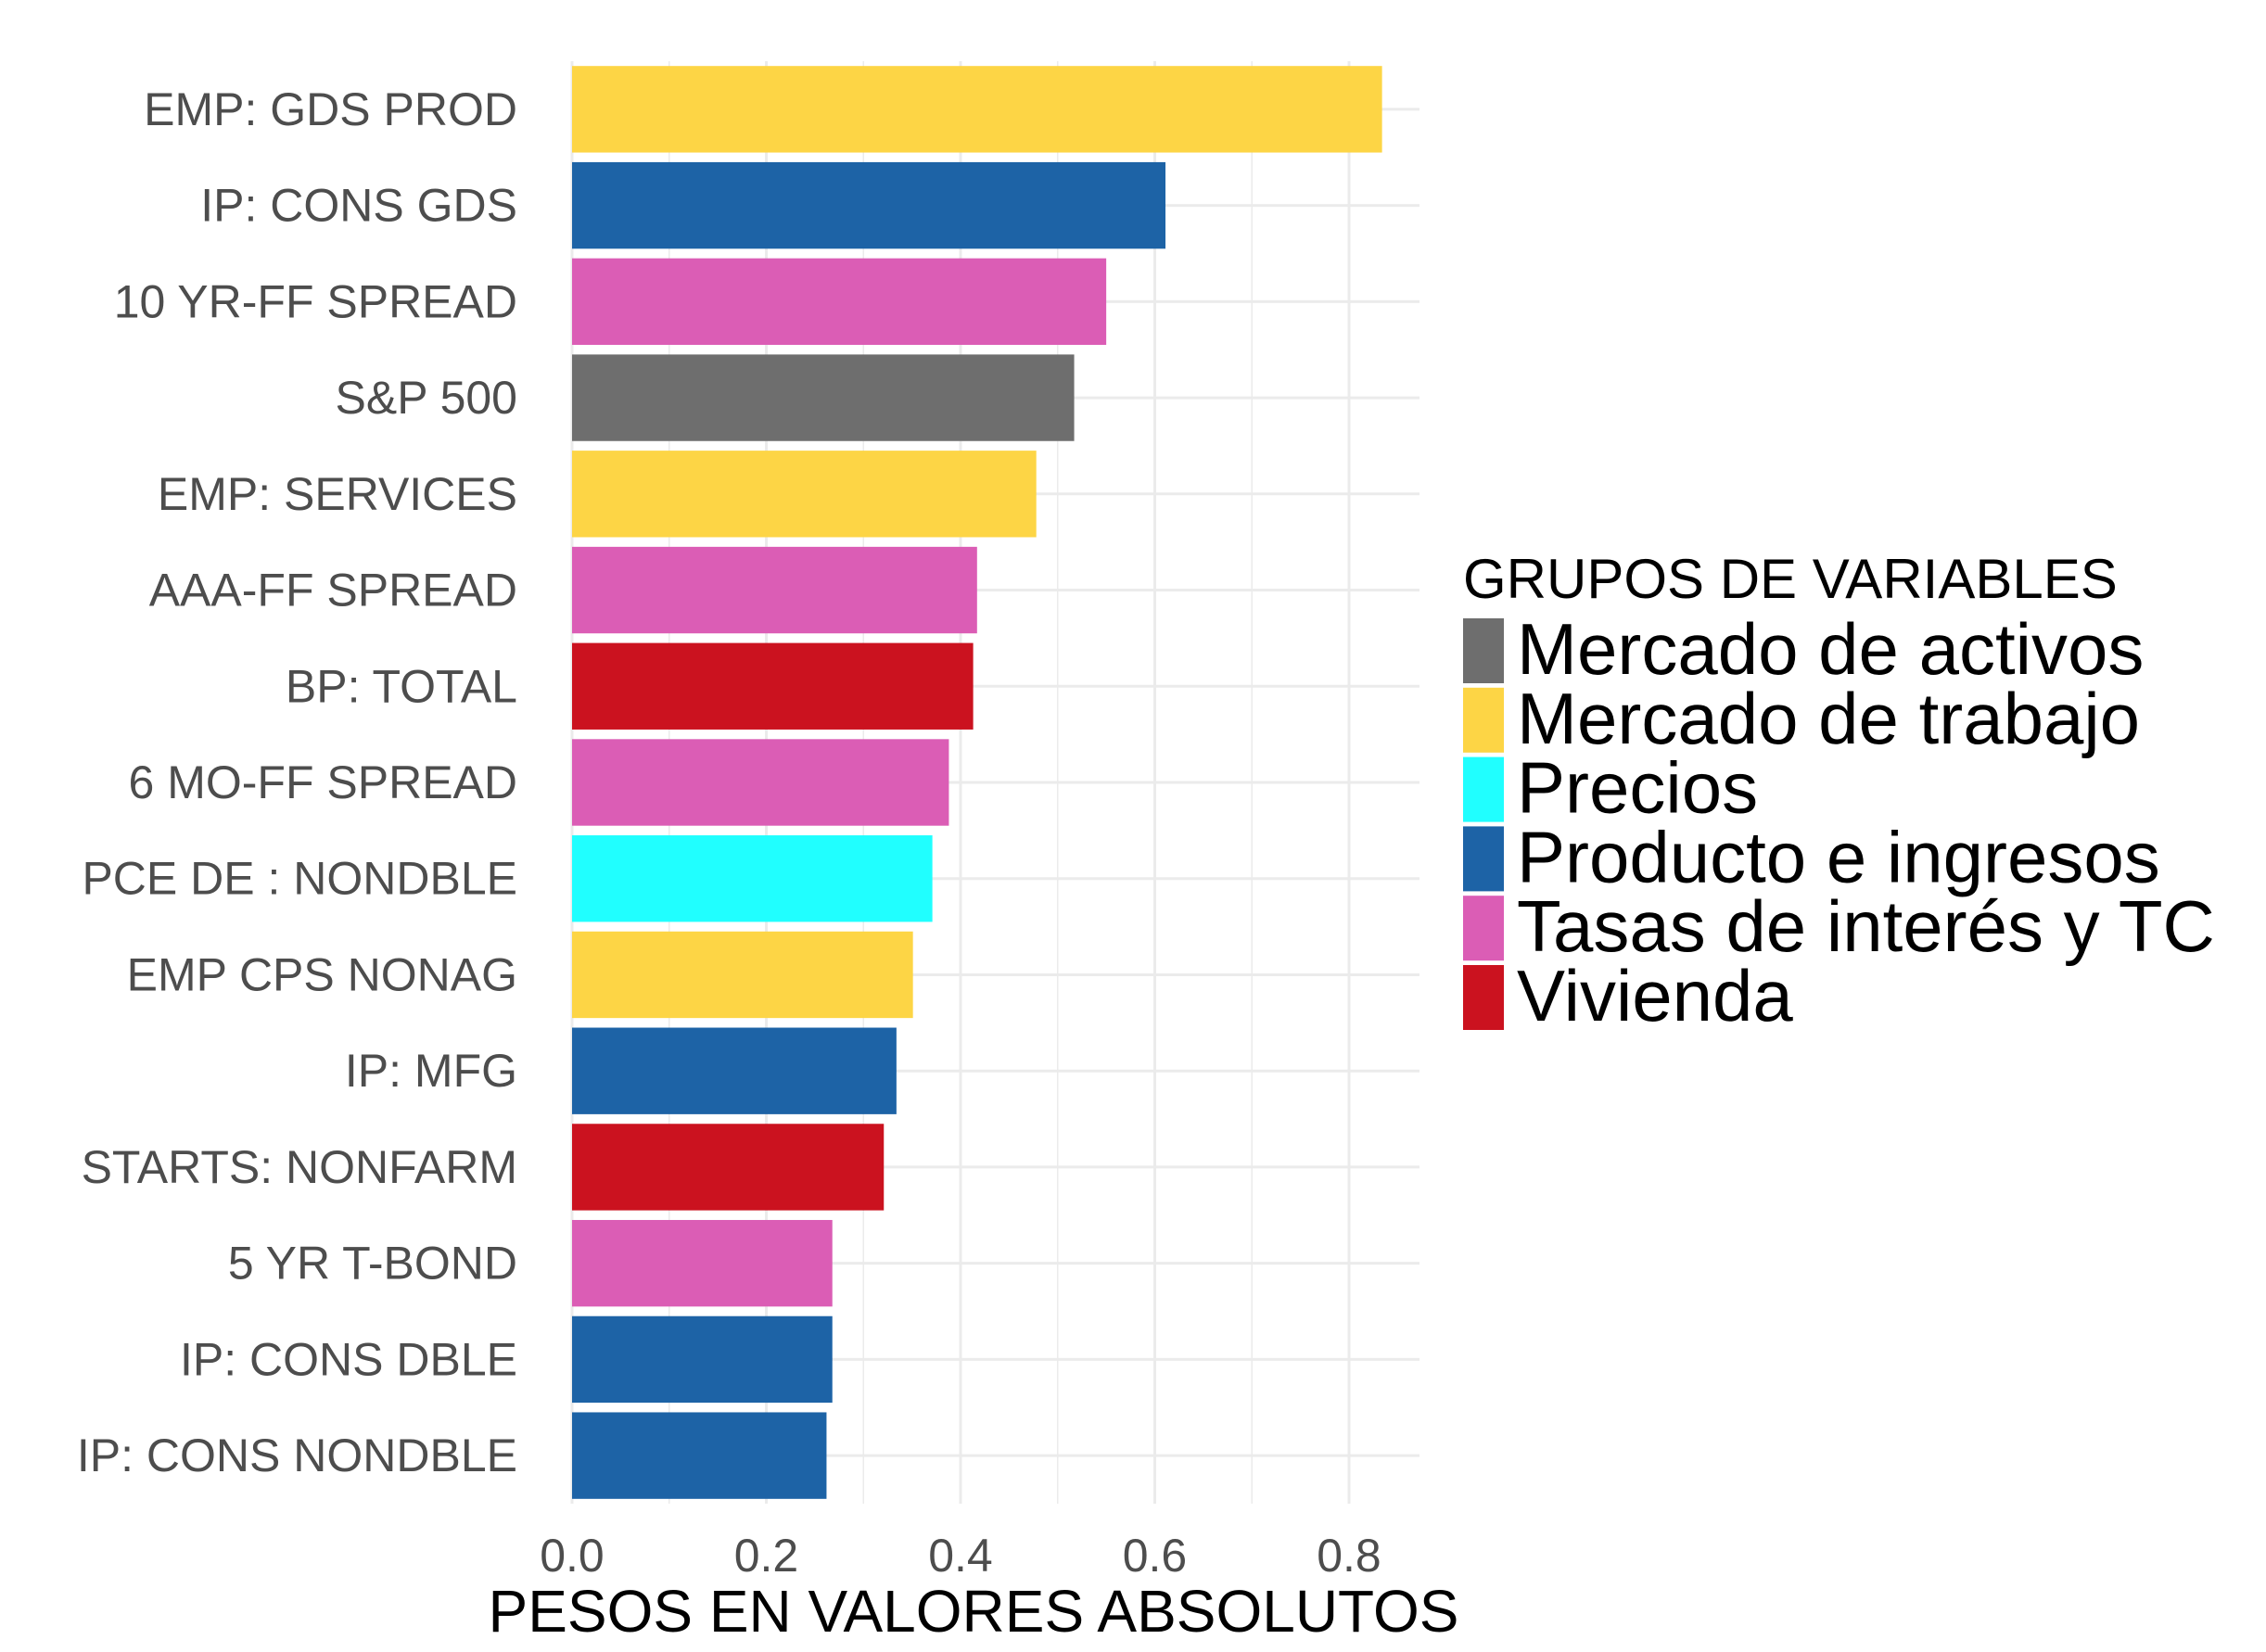  Describe the element at coordinates (315, 301) in the screenshot. I see `y-tick-label: 10 YR-FF SPREAD` at that location.